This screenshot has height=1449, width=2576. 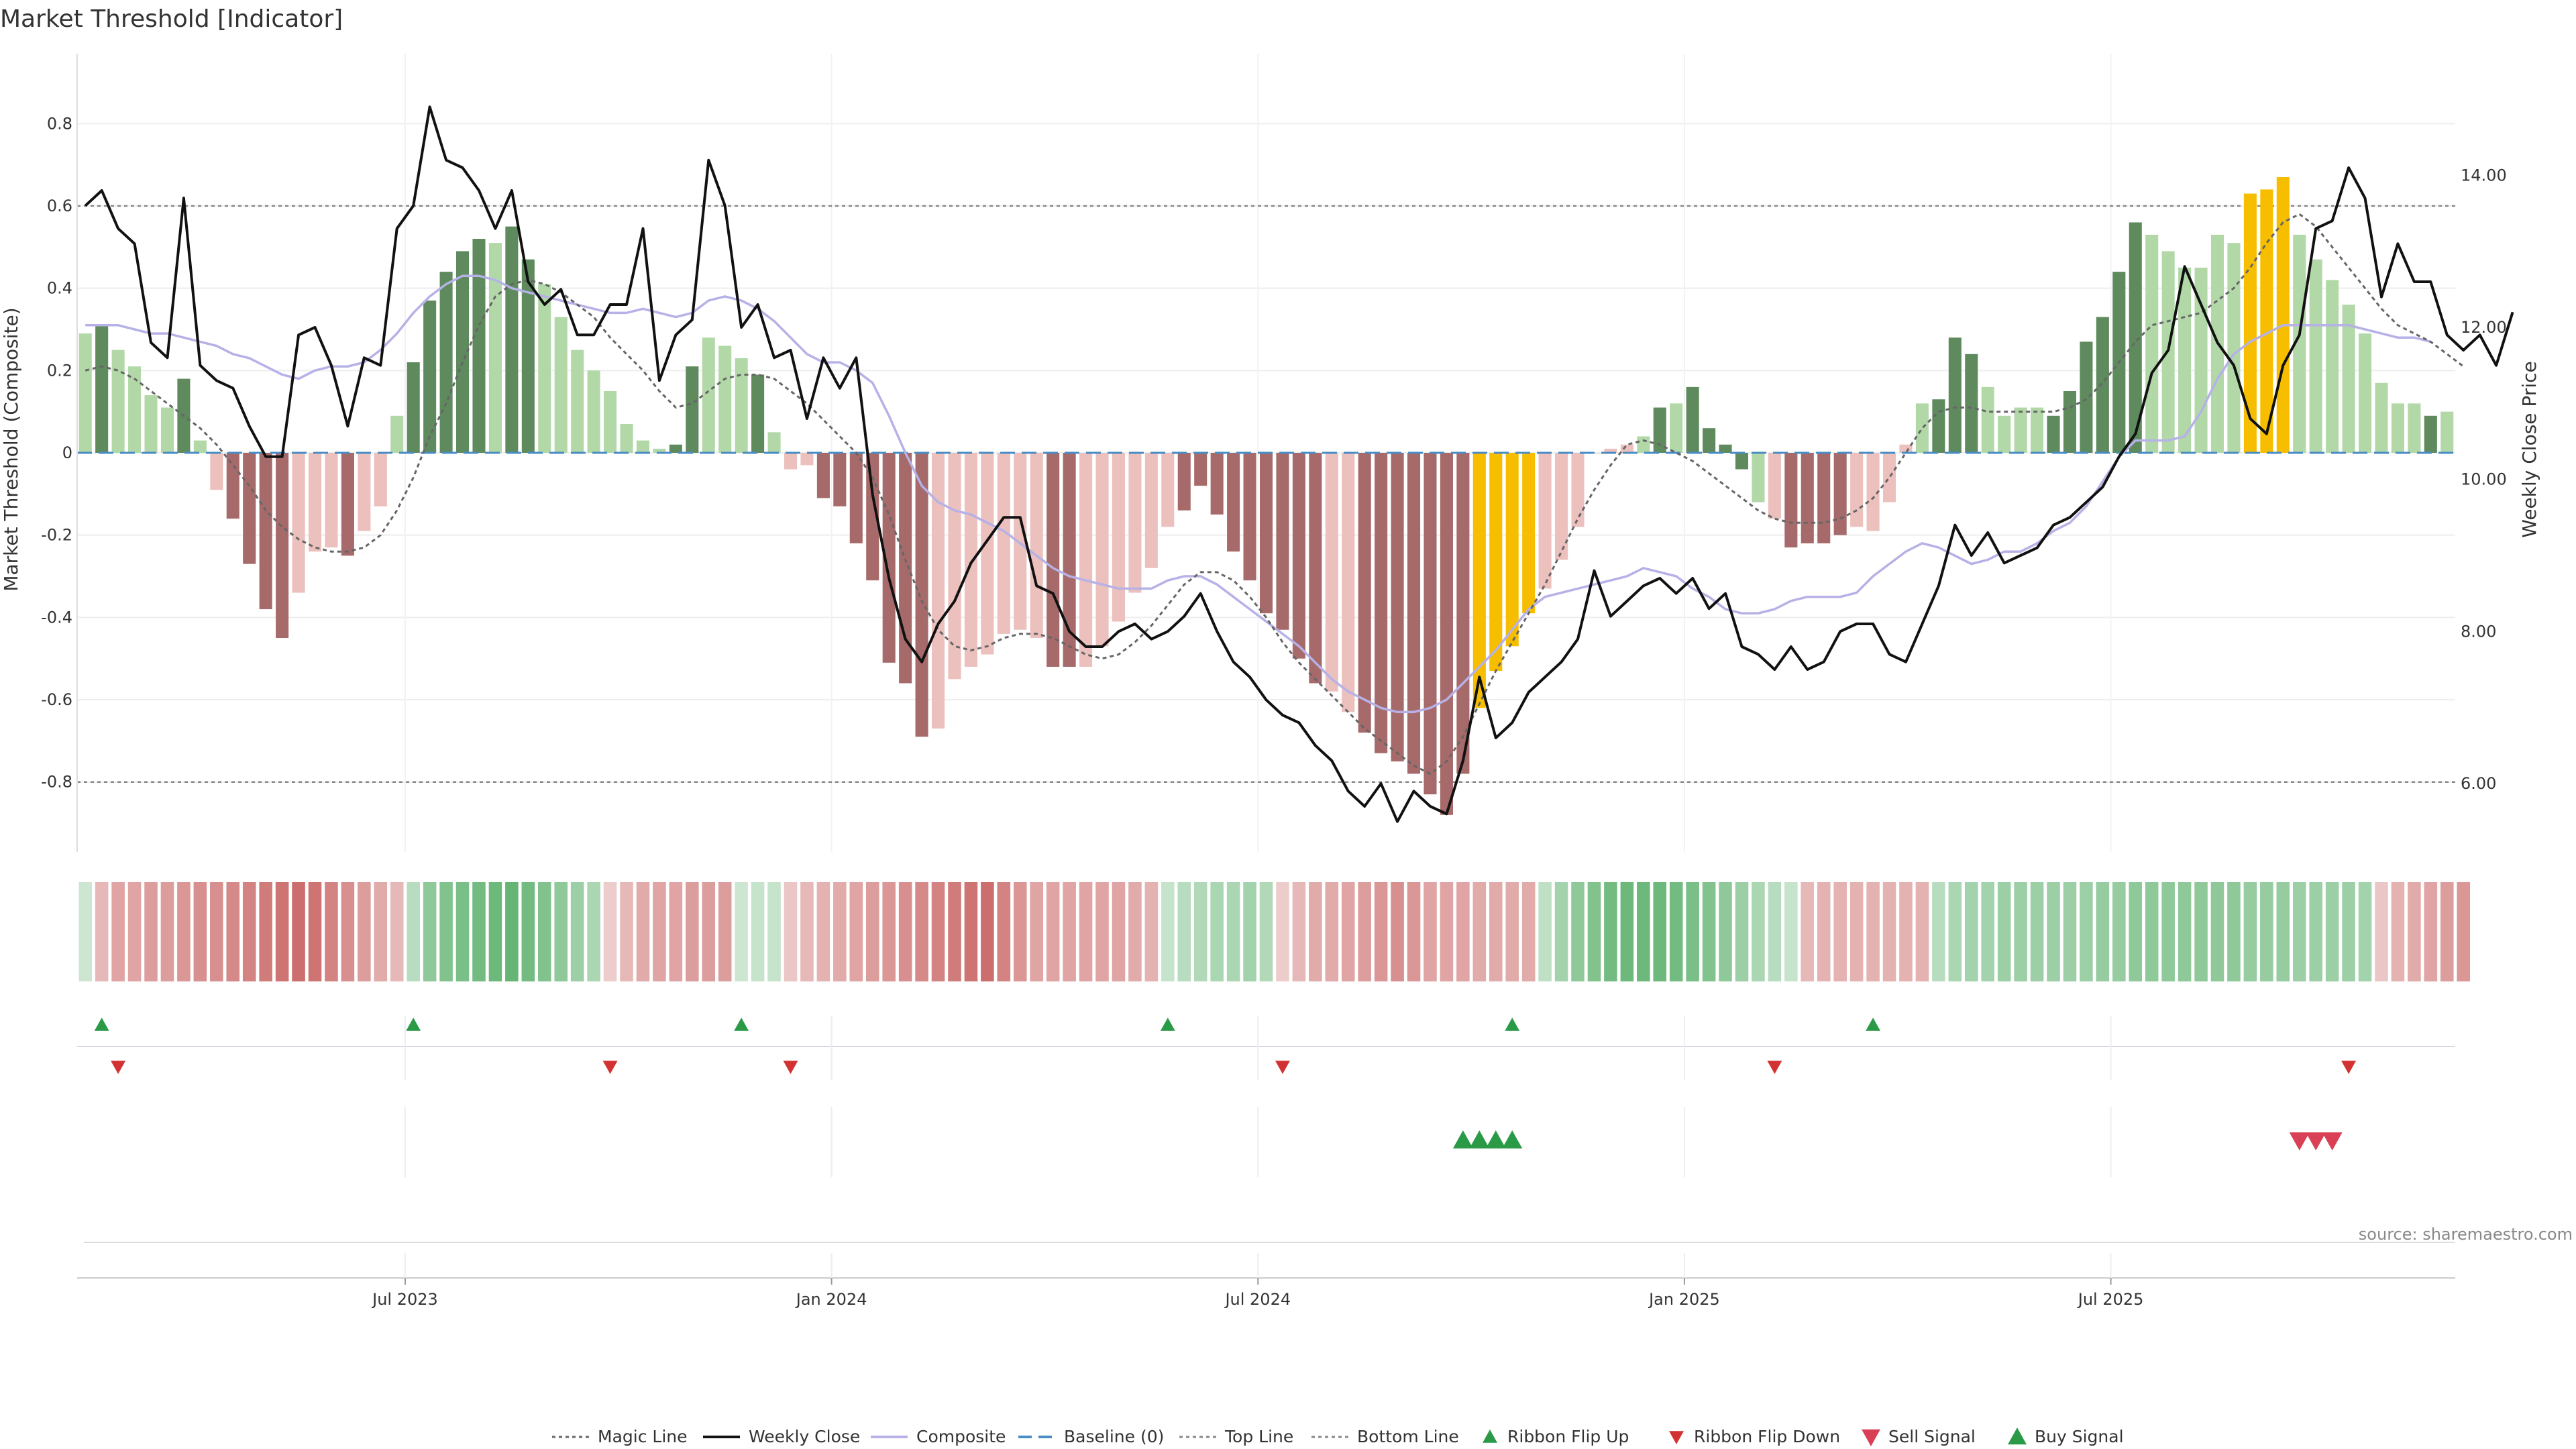 What do you see at coordinates (2484, 479) in the screenshot?
I see `y-tick-label-right: 10.00` at bounding box center [2484, 479].